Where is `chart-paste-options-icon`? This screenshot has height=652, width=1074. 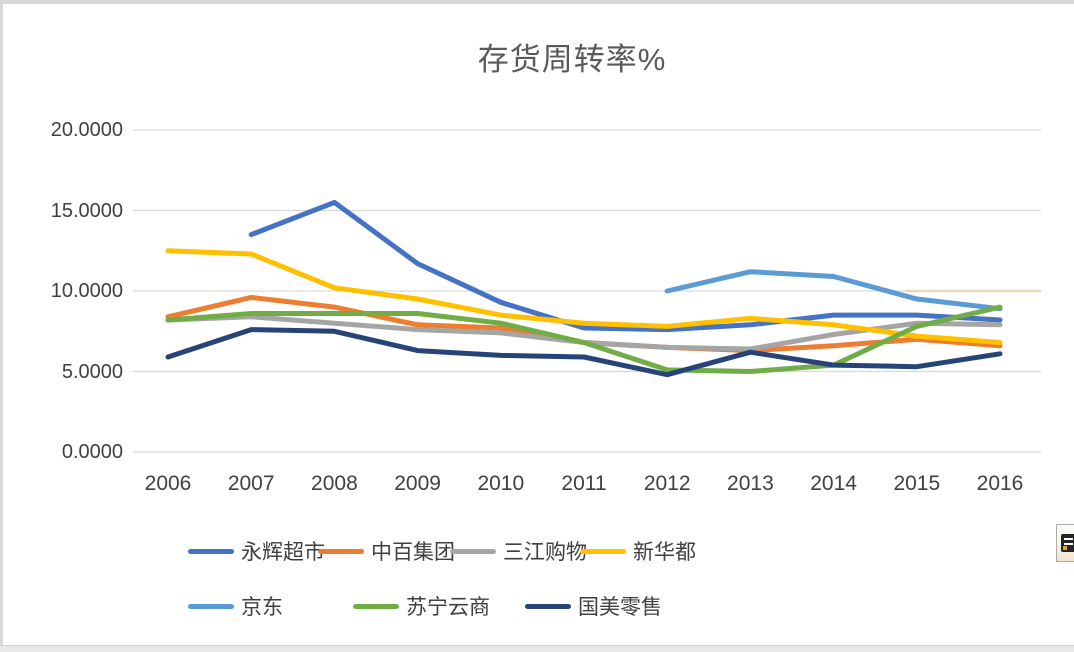
chart-paste-options-icon is located at coordinates (1067, 543).